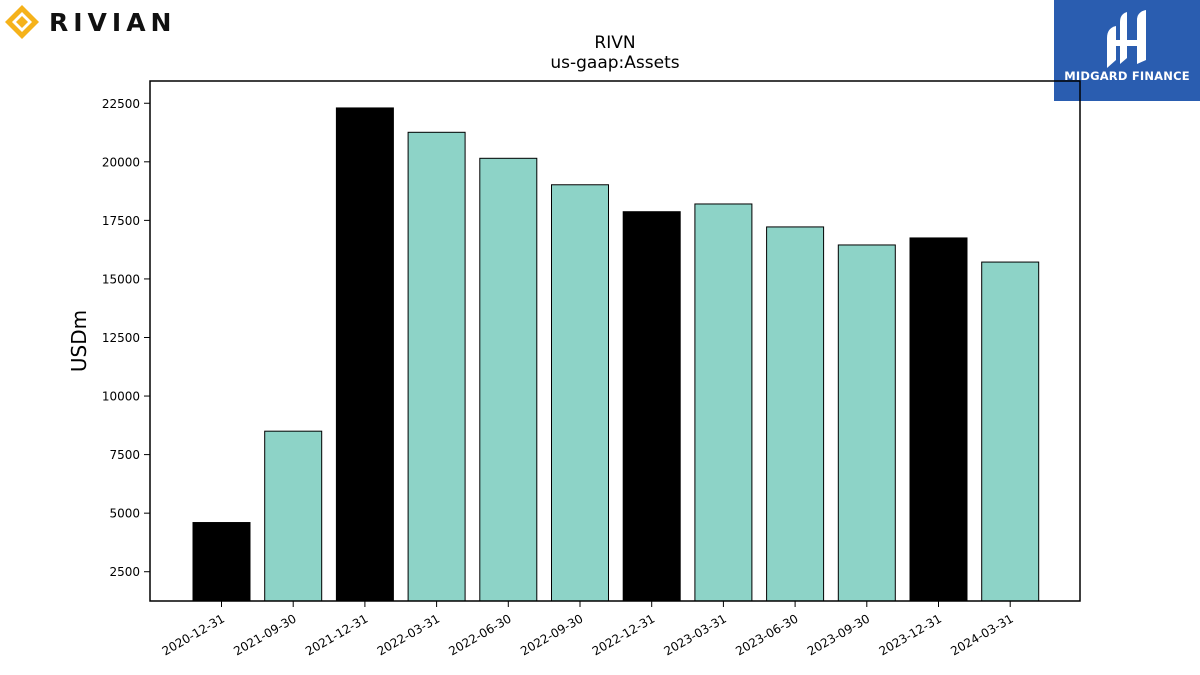  What do you see at coordinates (766, 634) in the screenshot?
I see `x-tick-label: 2023-06-30` at bounding box center [766, 634].